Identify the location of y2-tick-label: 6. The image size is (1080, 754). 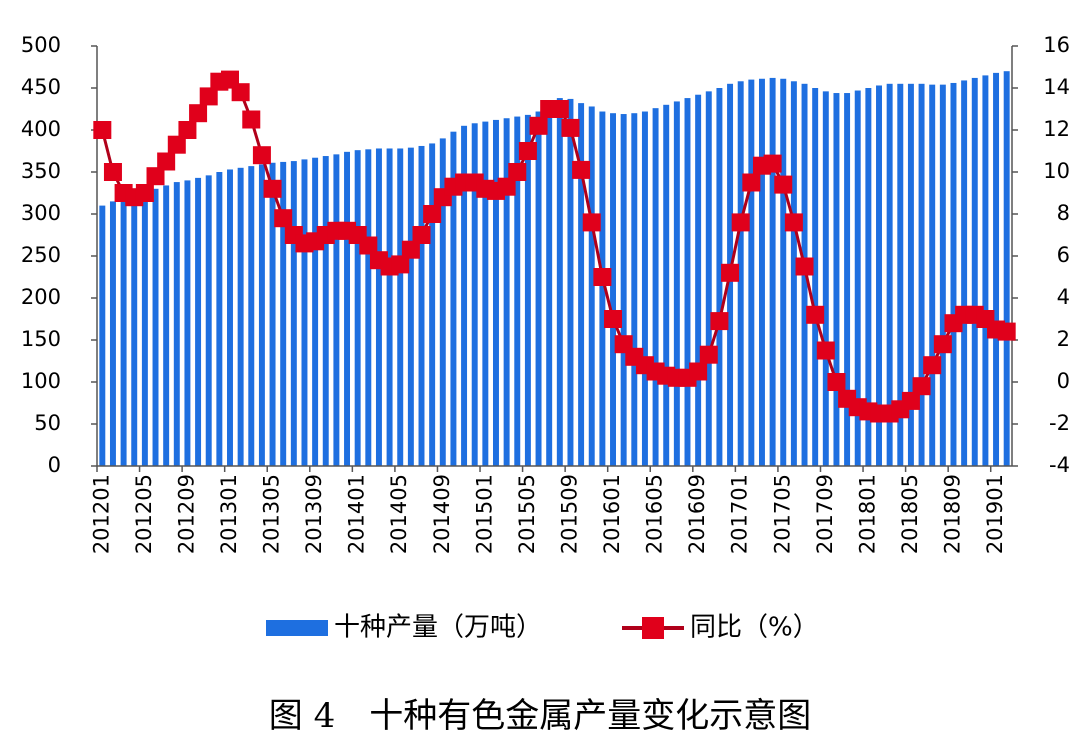
(1063, 255).